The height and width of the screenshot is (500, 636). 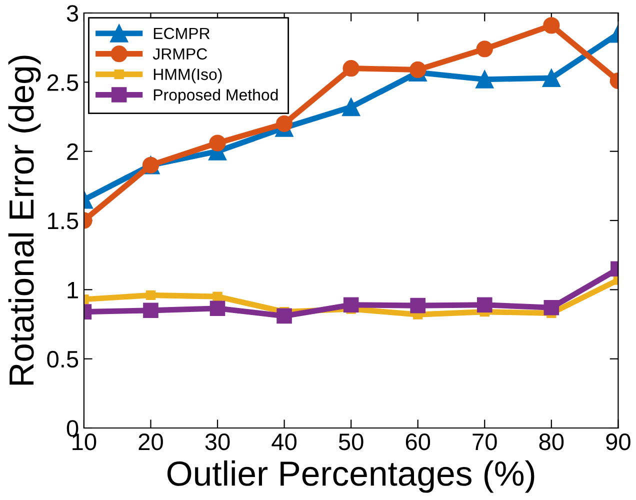 What do you see at coordinates (72, 151) in the screenshot?
I see `y-tick-label: 2` at bounding box center [72, 151].